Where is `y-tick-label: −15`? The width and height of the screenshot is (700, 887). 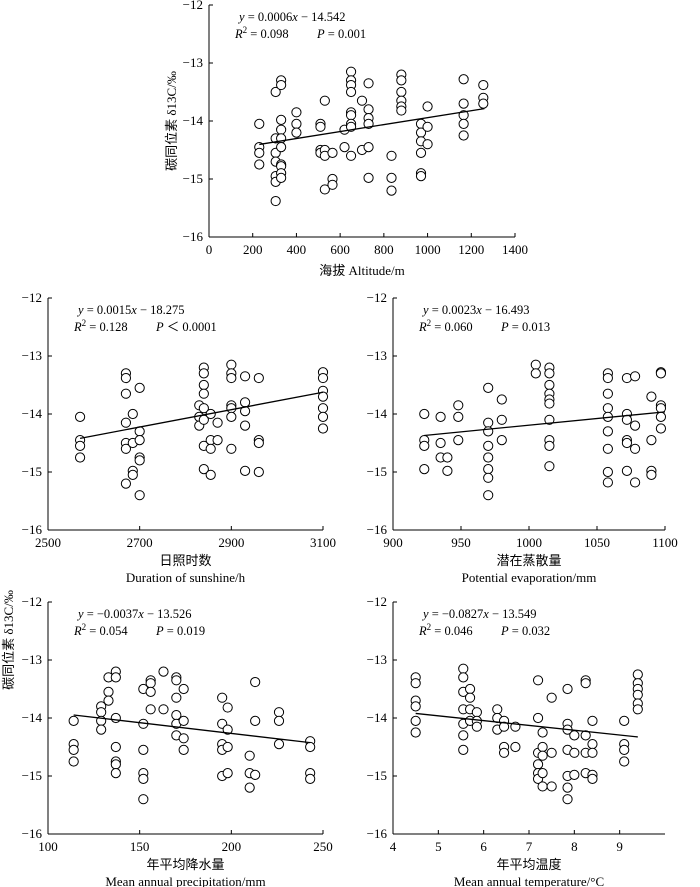
y-tick-label: −15 is located at coordinates (32, 775).